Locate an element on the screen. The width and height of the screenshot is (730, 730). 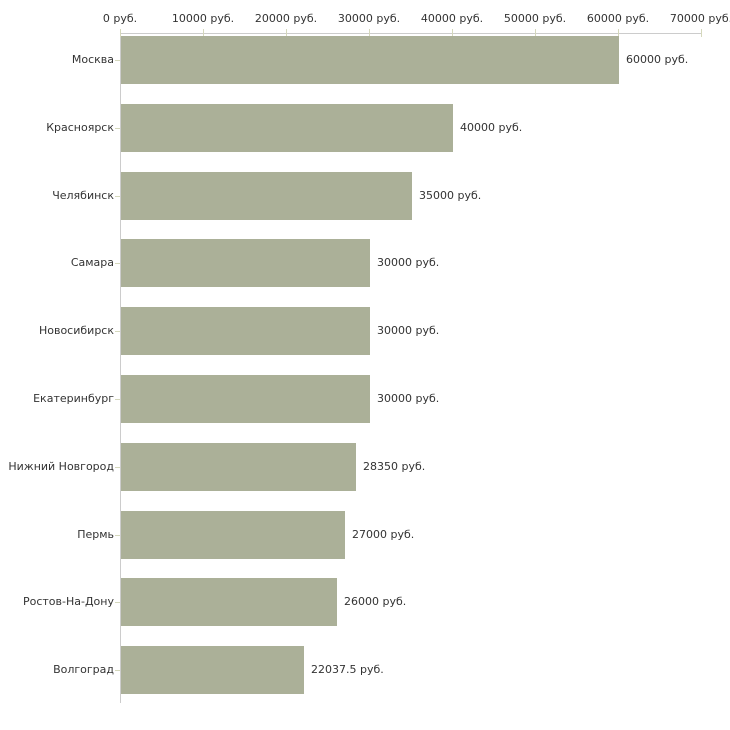
x-tick-label: 30000 руб. is located at coordinates (369, 18).